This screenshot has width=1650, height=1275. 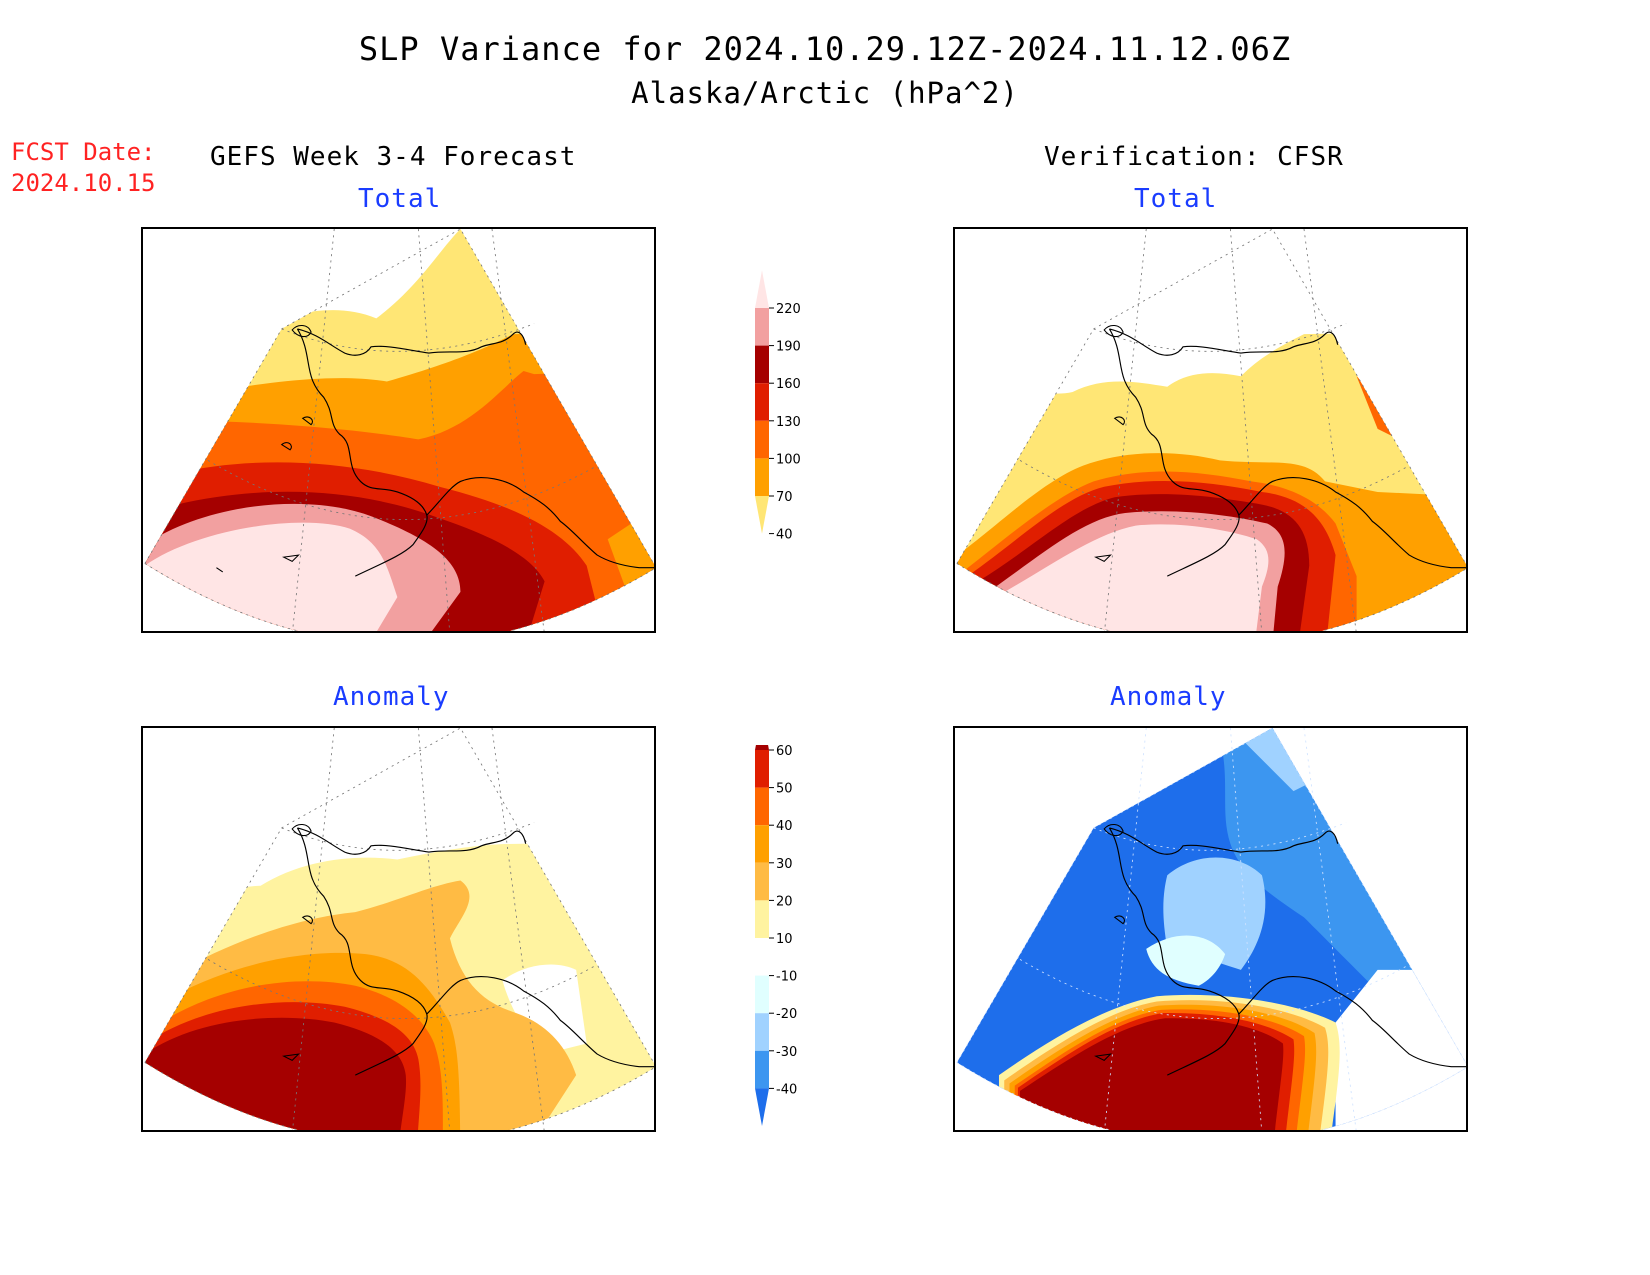 What do you see at coordinates (825, 93) in the screenshot?
I see `figure-subtitle: Alaska/Arctic (hPa^2)` at bounding box center [825, 93].